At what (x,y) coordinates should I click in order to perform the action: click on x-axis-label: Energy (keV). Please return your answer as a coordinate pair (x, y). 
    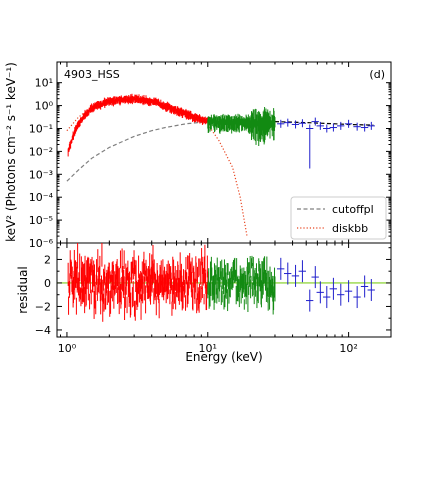
    Looking at the image, I should click on (223, 357).